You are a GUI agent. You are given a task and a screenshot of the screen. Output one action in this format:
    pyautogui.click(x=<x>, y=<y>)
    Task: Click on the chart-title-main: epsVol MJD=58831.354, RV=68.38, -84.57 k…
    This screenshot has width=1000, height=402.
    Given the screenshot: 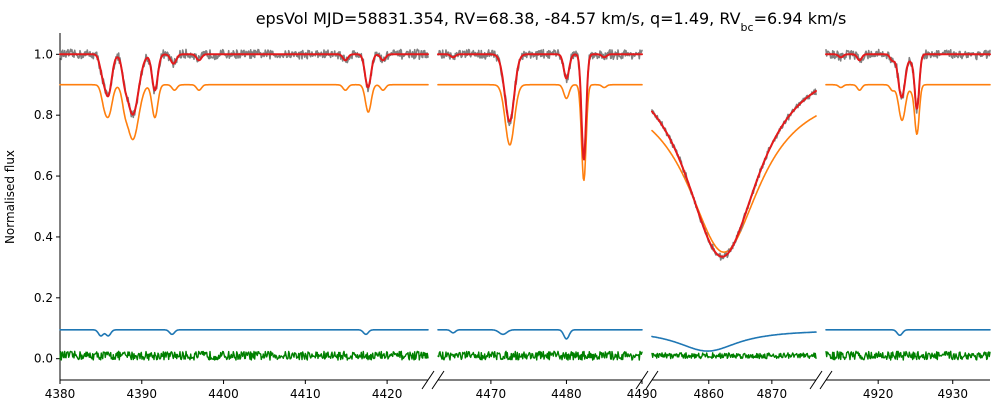 What is the action you would take?
    pyautogui.click(x=498, y=18)
    